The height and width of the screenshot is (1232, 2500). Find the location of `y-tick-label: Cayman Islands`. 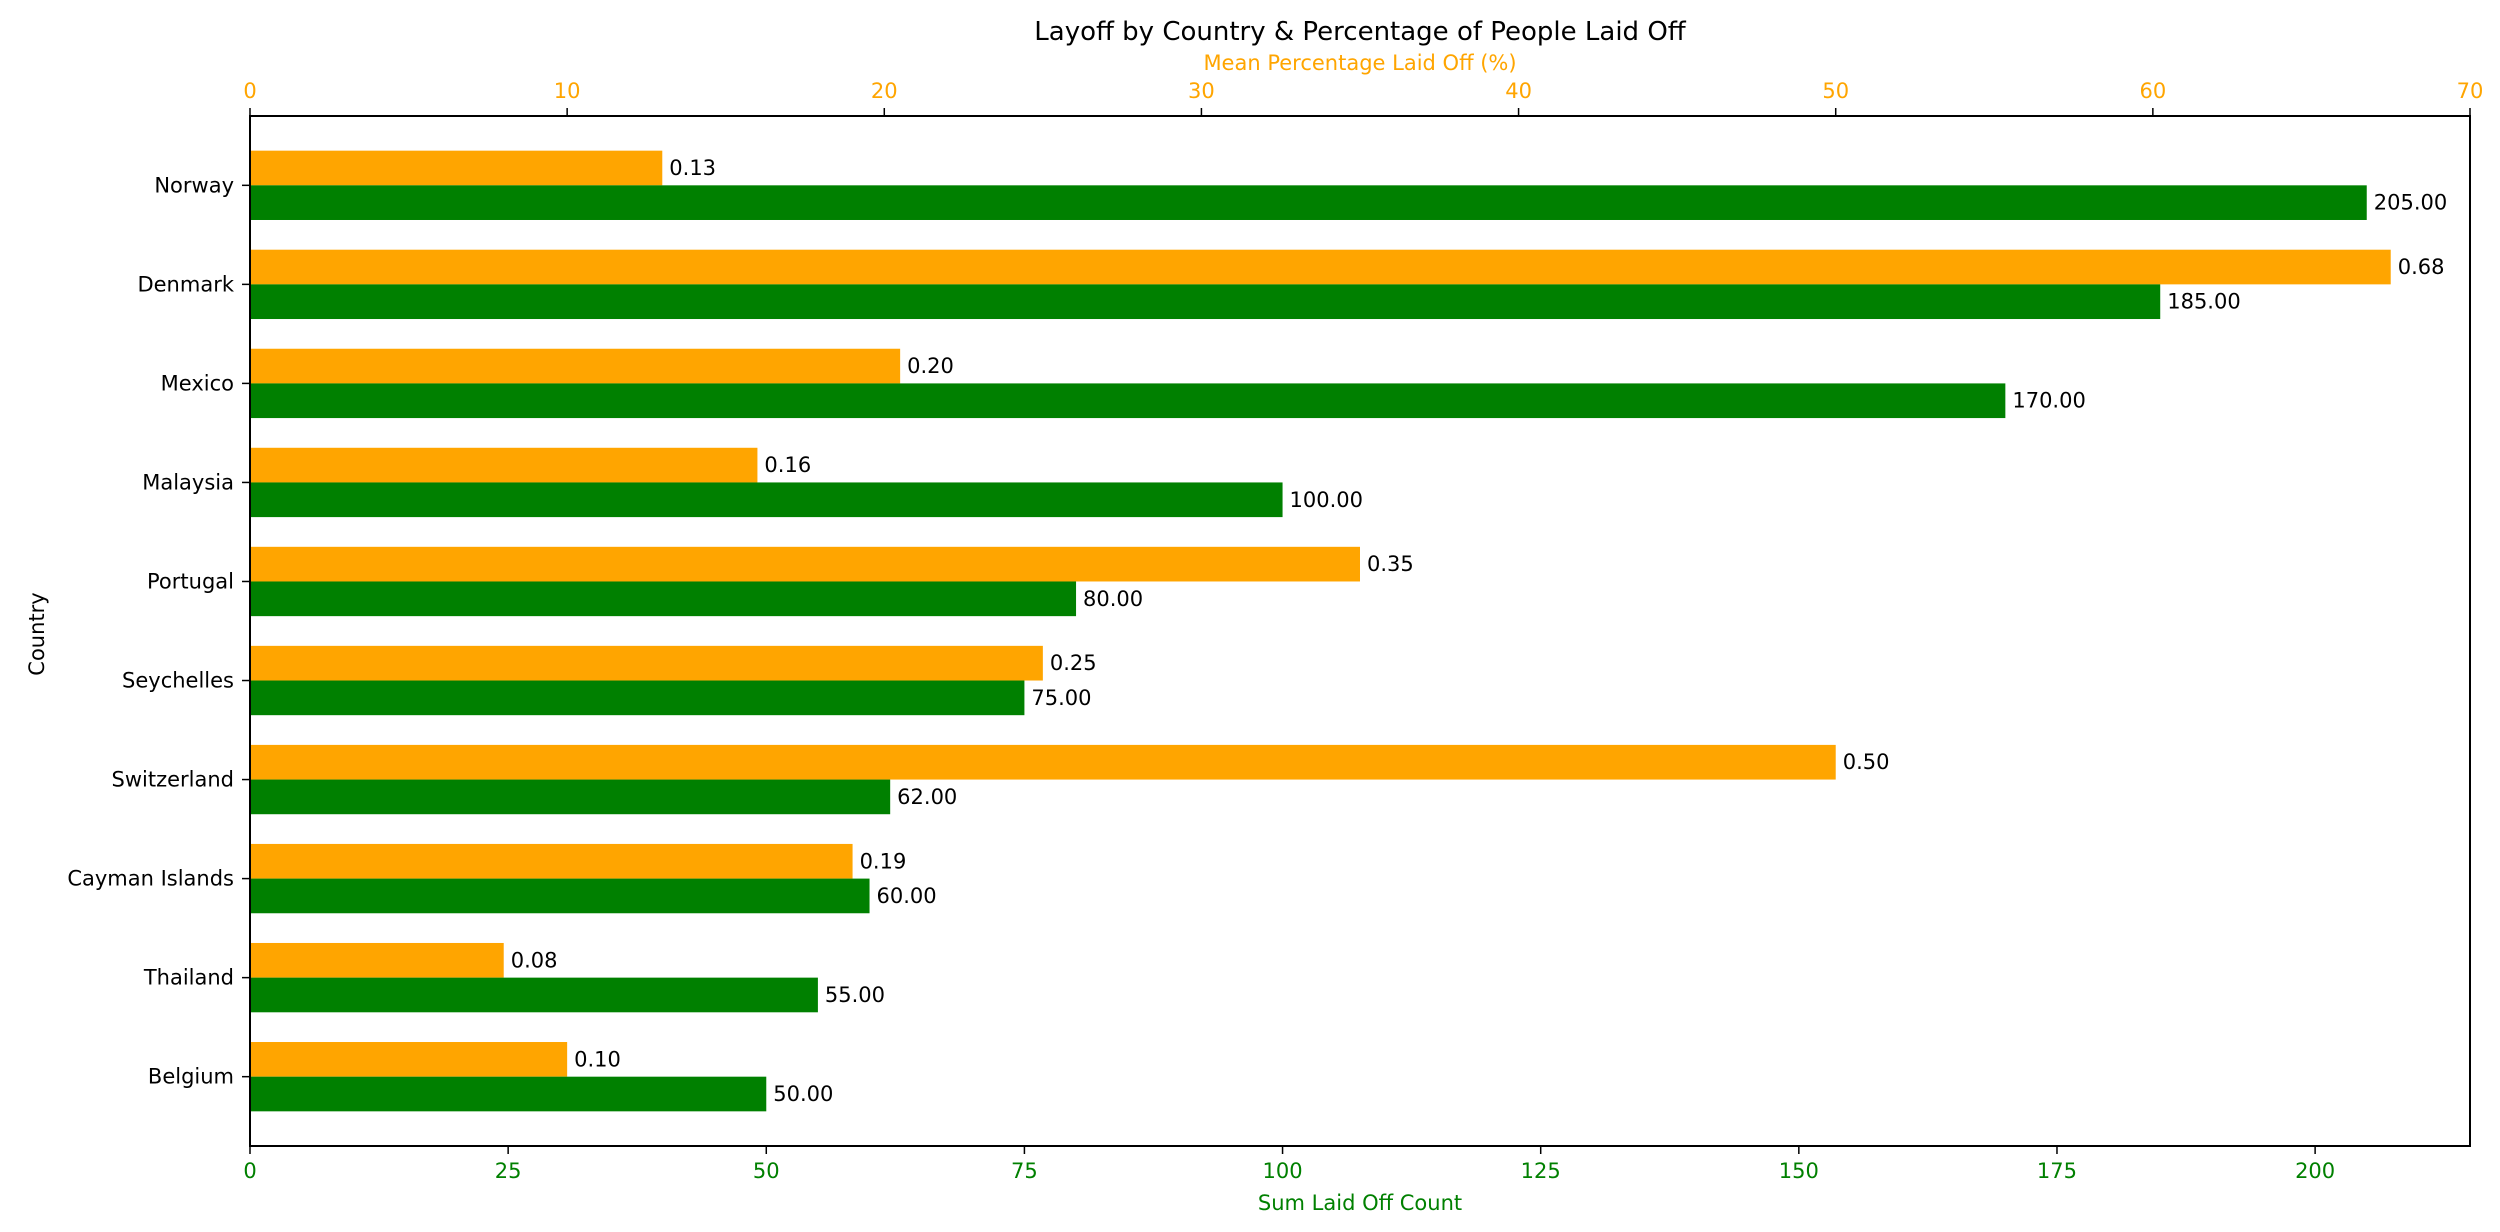

y-tick-label: Cayman Islands is located at coordinates (150, 879).